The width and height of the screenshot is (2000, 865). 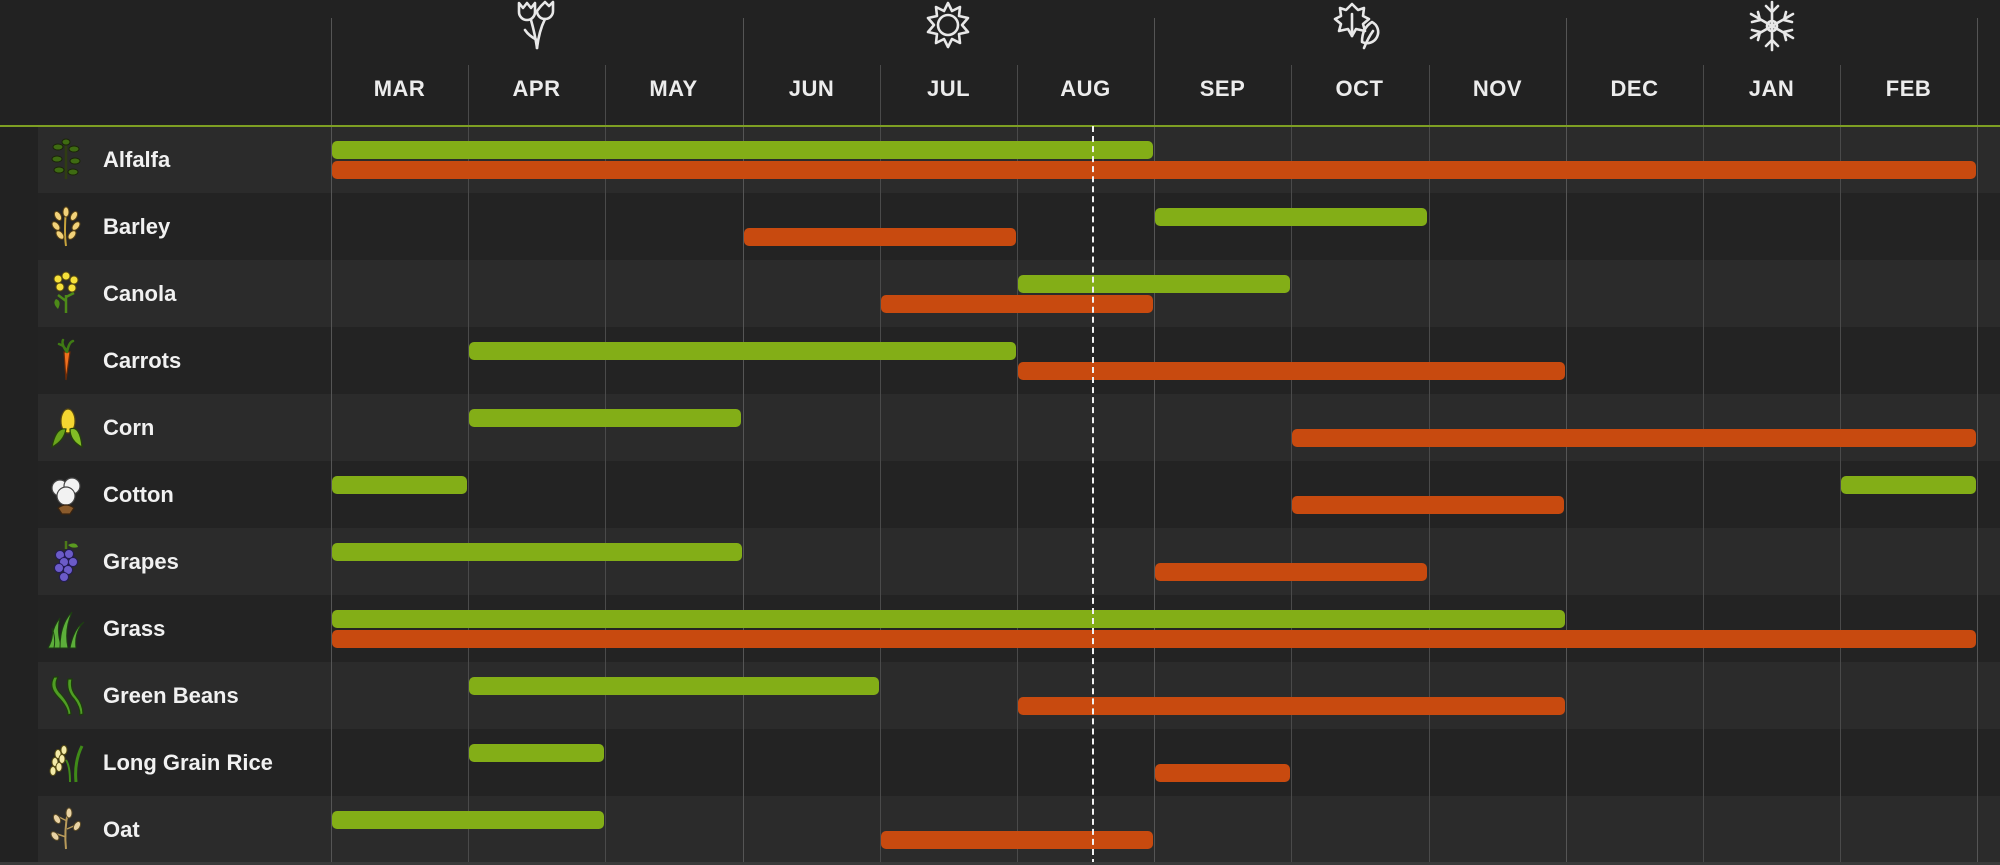 I want to click on month-label: SEP, so click(x=1222, y=88).